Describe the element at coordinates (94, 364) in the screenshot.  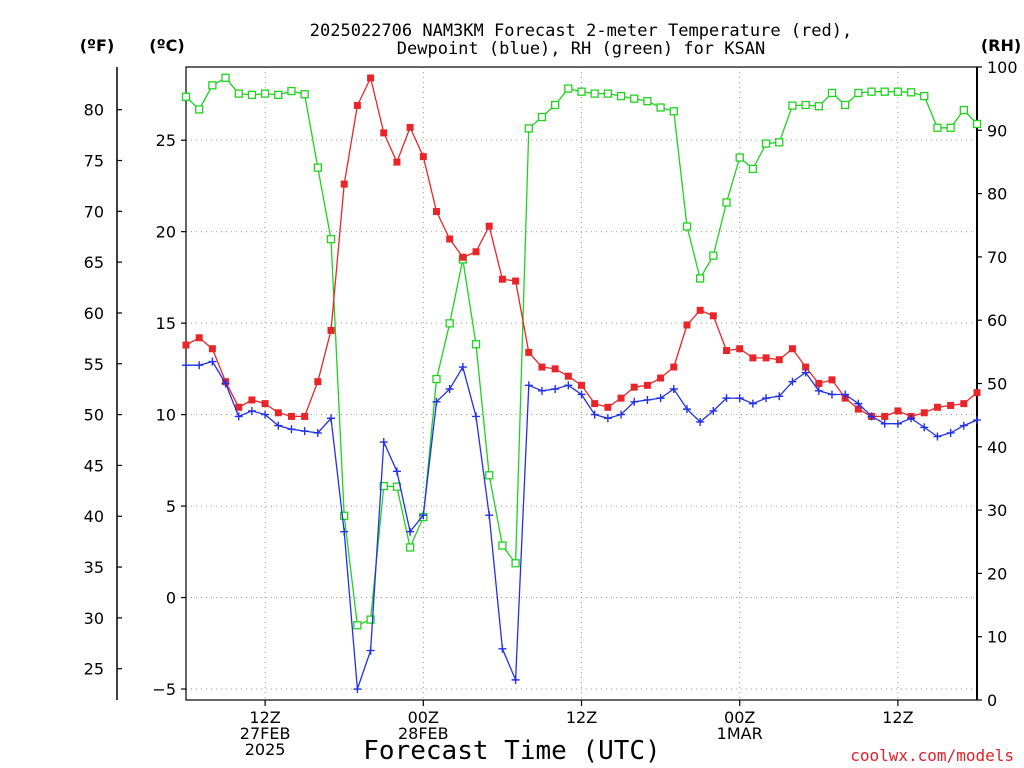
I see `fahrenheit-tick-label: 55` at that location.